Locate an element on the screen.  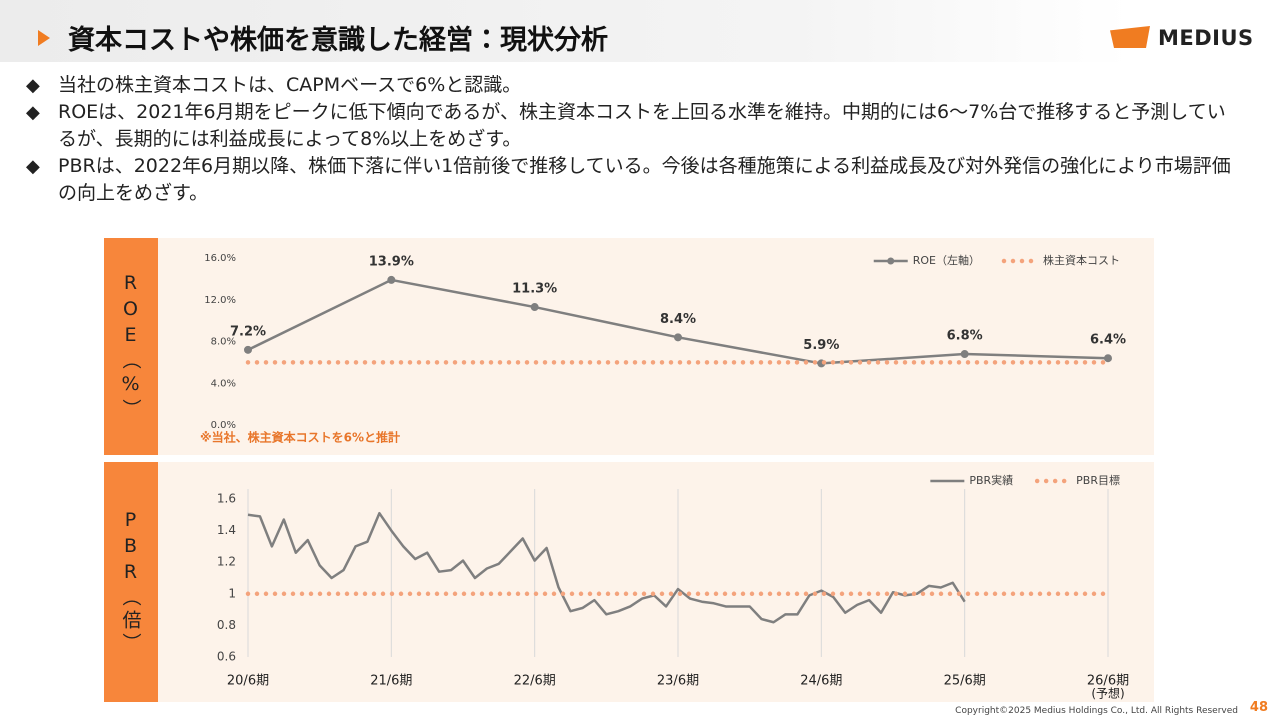
y-tick-label: 1 is located at coordinates (232, 593).